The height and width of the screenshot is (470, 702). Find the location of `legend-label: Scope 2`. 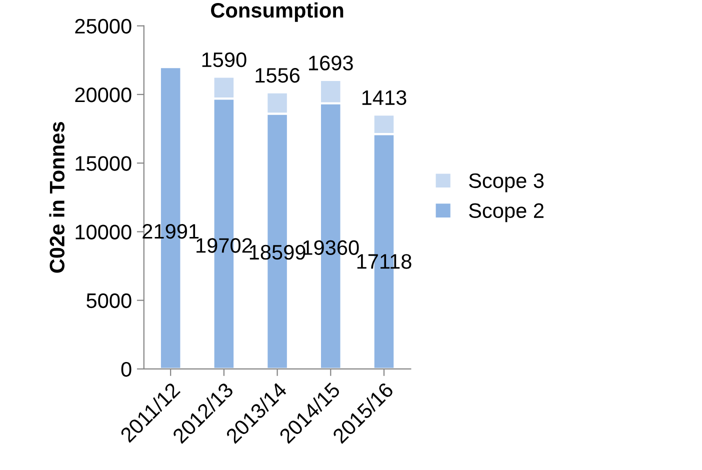

legend-label: Scope 2 is located at coordinates (506, 212).